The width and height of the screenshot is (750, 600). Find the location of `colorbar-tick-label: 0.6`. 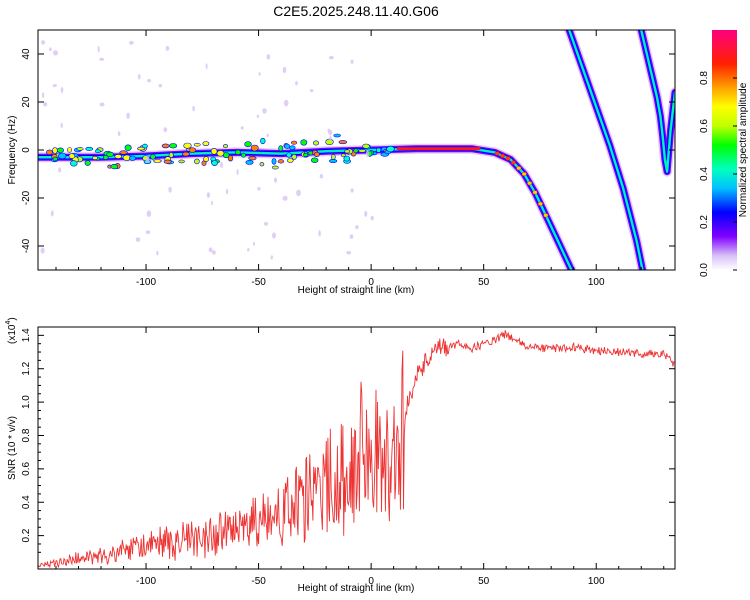

colorbar-tick-label: 0.6 is located at coordinates (704, 126).